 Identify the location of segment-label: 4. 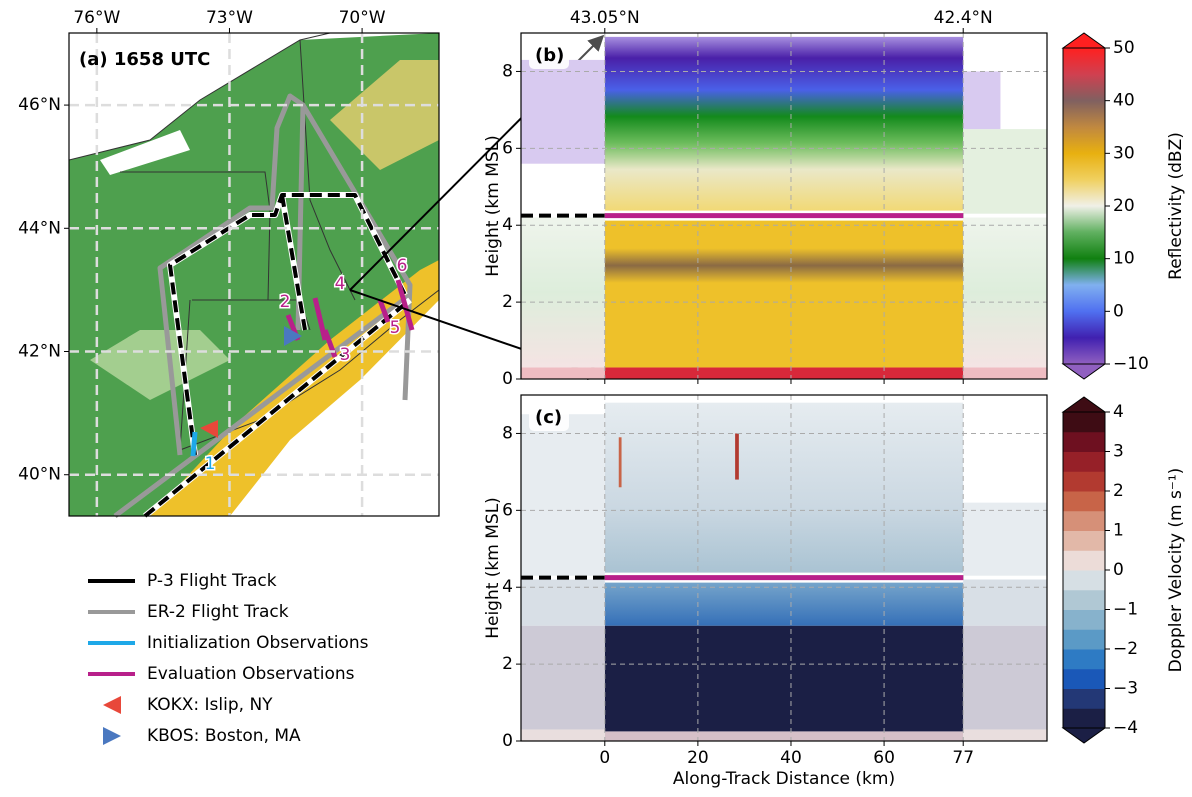
(340, 284).